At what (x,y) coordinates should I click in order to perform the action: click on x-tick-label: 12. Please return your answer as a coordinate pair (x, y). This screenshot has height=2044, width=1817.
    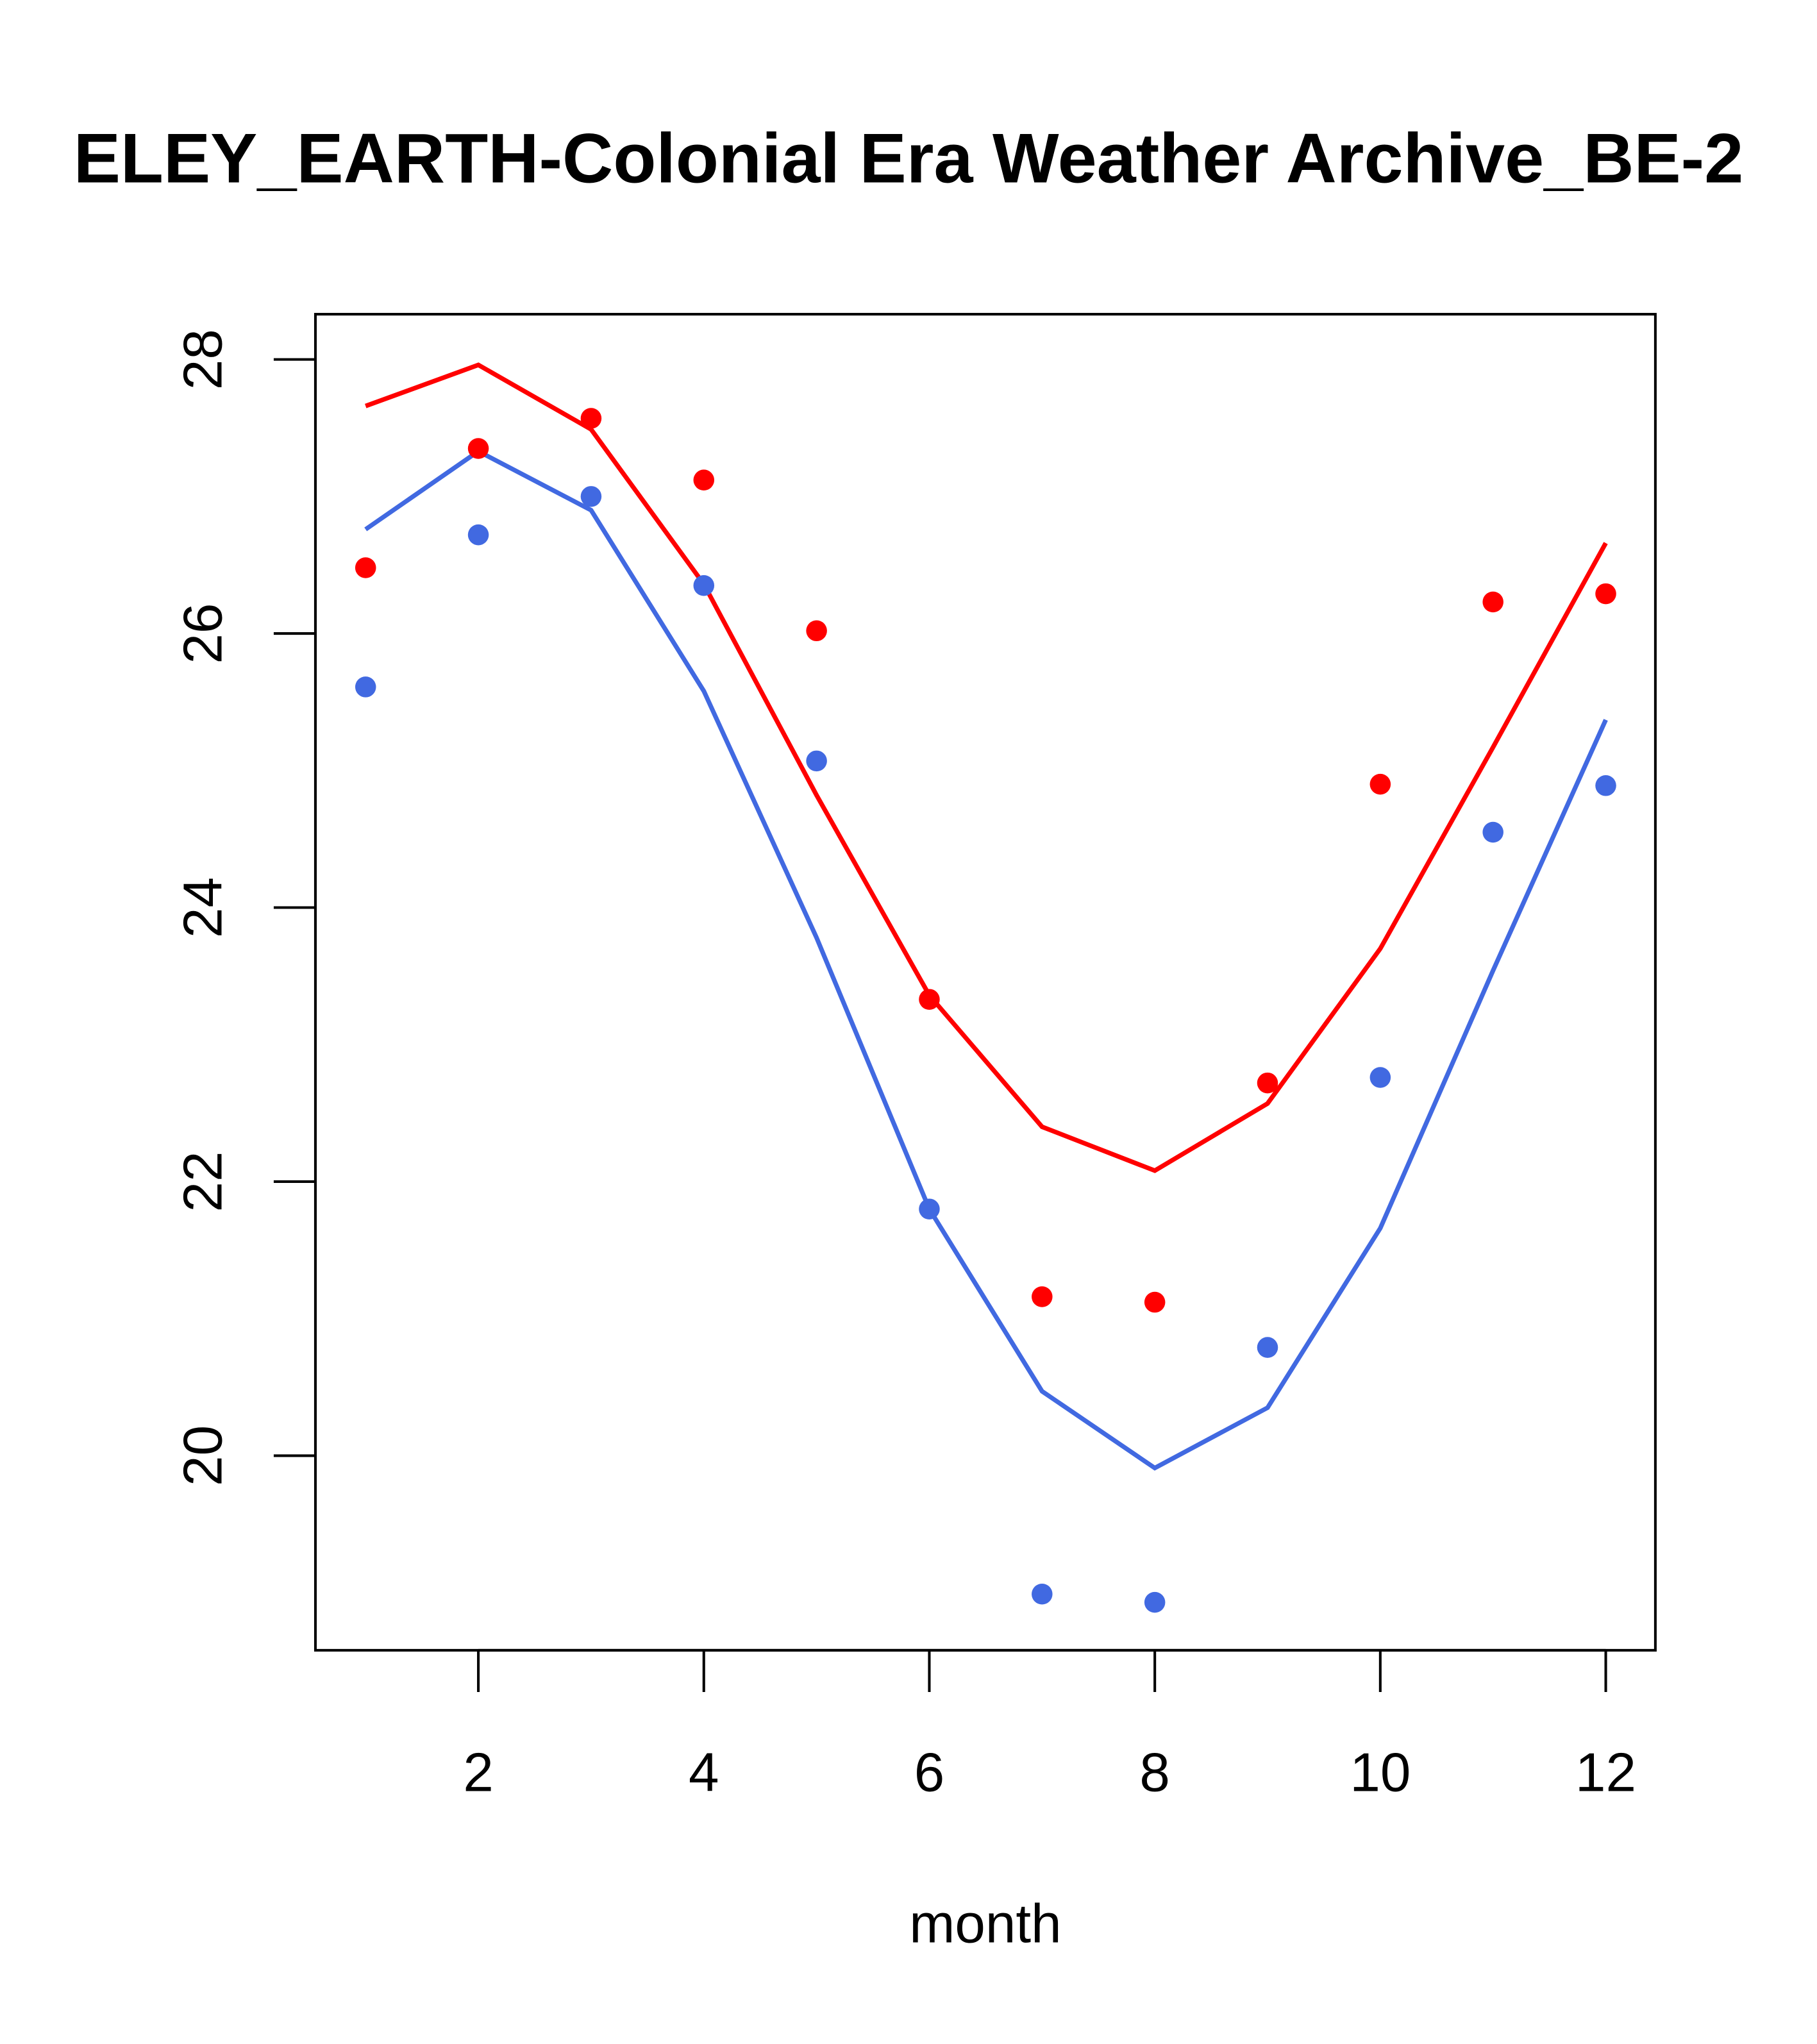
    Looking at the image, I should click on (1605, 1773).